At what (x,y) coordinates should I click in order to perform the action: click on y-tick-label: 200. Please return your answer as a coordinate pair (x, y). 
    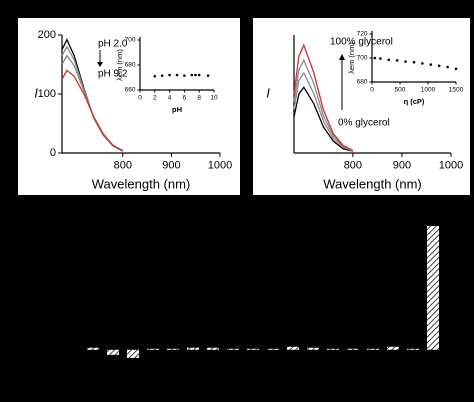
    Looking at the image, I should click on (47, 35).